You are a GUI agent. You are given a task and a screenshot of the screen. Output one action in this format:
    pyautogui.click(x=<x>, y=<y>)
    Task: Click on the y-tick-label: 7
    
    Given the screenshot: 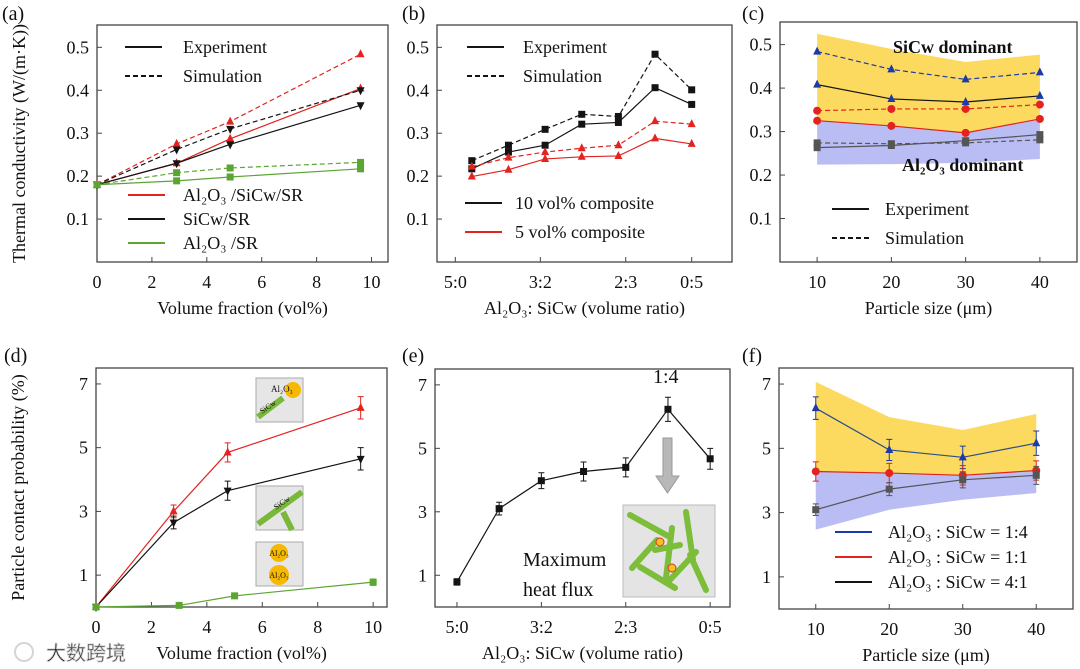 What is the action you would take?
    pyautogui.click(x=83, y=384)
    